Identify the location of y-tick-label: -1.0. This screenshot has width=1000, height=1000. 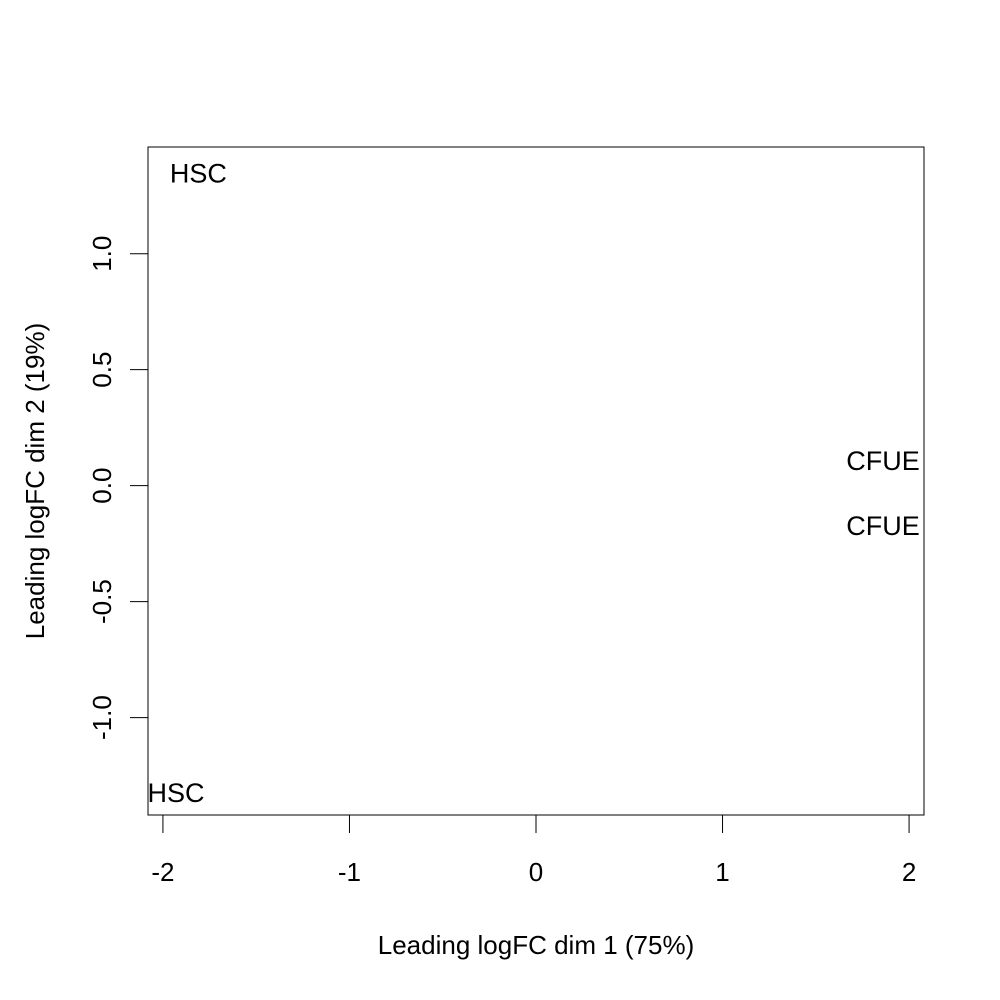
(102, 717).